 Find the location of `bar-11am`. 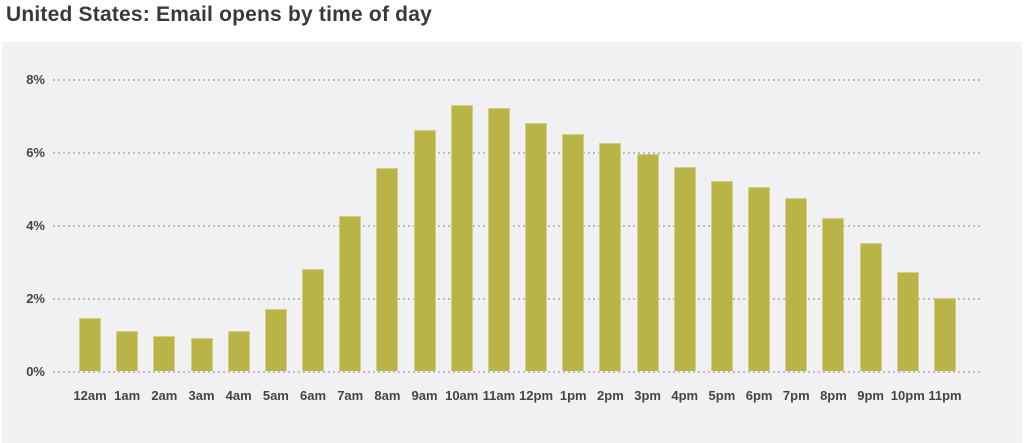

bar-11am is located at coordinates (498, 239).